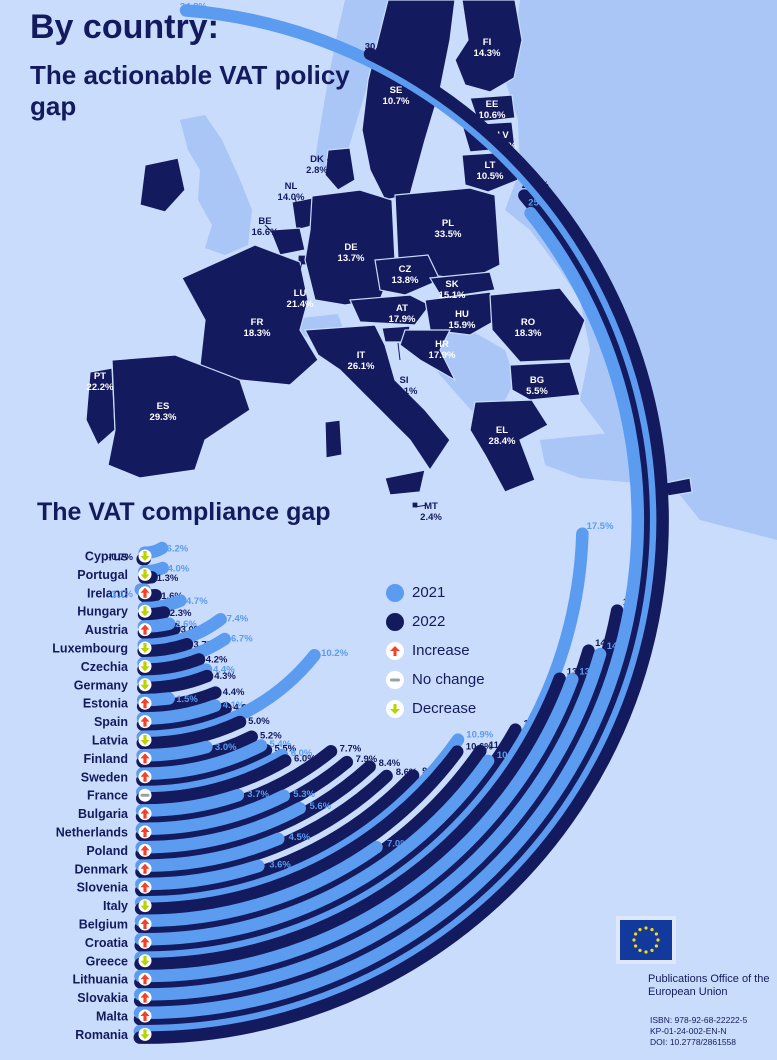 This screenshot has width=777, height=1060. What do you see at coordinates (444, 708) in the screenshot?
I see `legend-decrease-label: Decrease` at bounding box center [444, 708].